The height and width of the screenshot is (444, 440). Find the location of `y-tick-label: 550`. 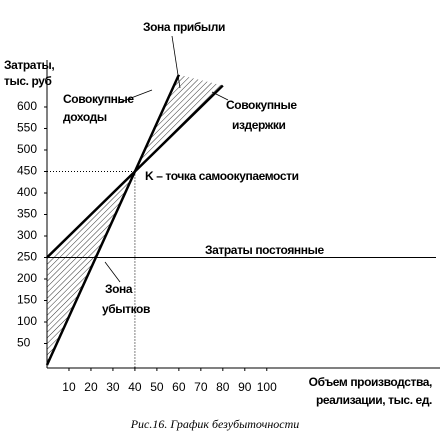

y-tick-label: 550 is located at coordinates (27, 128).